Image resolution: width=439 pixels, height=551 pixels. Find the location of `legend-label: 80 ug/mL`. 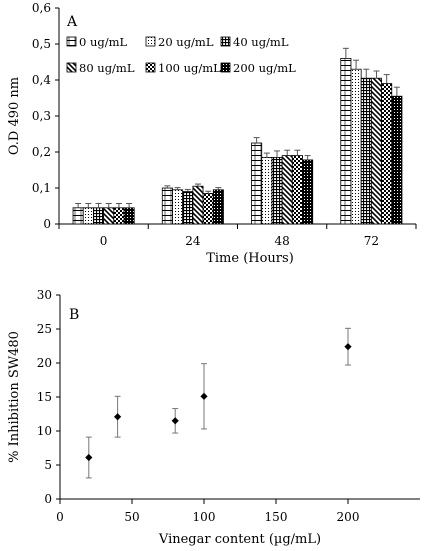

legend-label: 80 ug/mL is located at coordinates (107, 68).